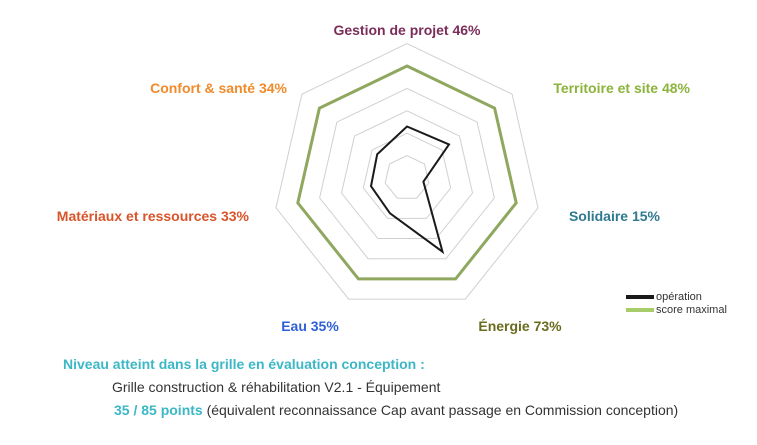 The image size is (757, 445). Describe the element at coordinates (615, 216) in the screenshot. I see `axis-label-3: Solidaire 15%` at that location.